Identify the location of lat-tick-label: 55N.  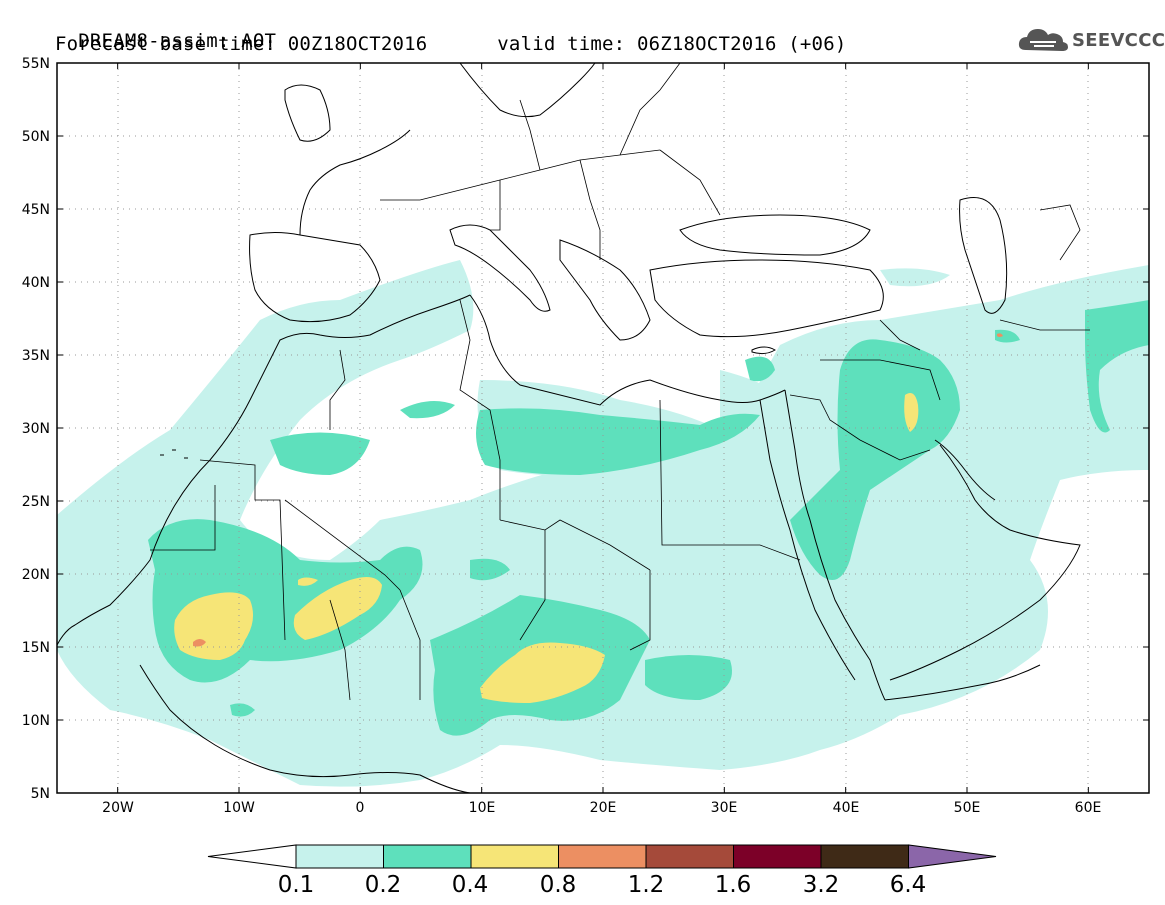
(36, 64).